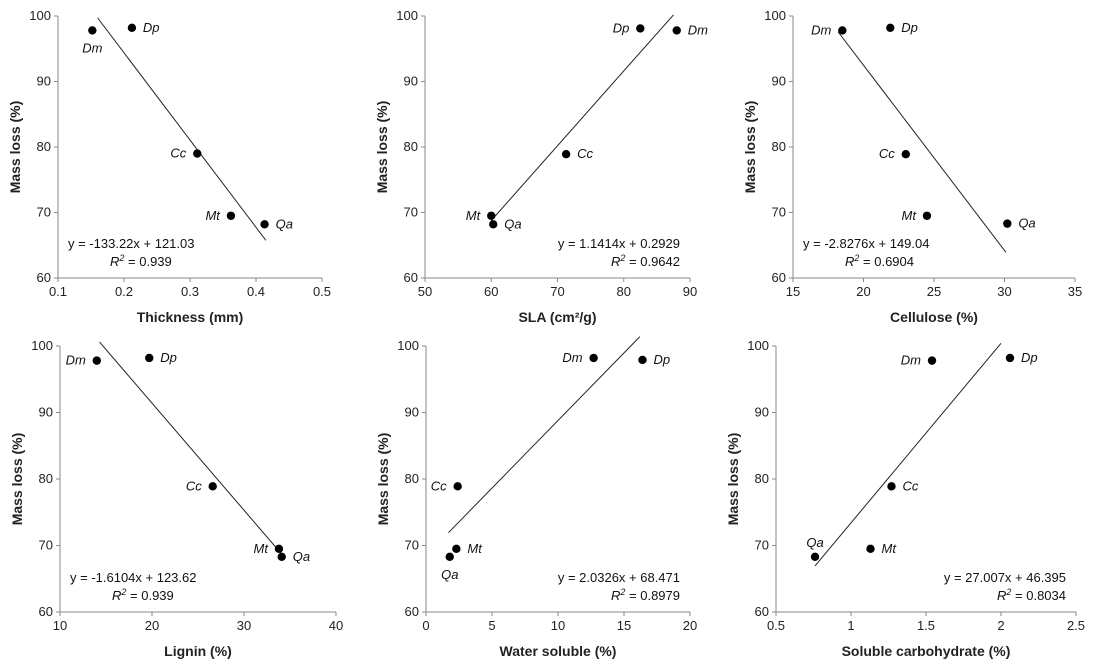  I want to click on x-axis-label: Soluble carbohydrate (%), so click(926, 651).